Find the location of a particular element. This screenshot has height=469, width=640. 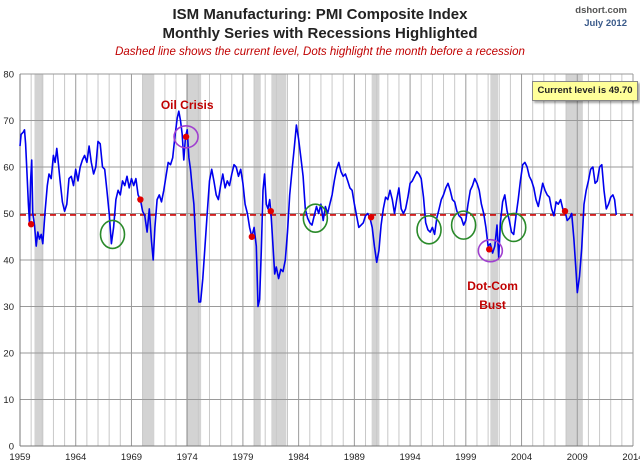

x-tick-label: 2014 is located at coordinates (631, 457).